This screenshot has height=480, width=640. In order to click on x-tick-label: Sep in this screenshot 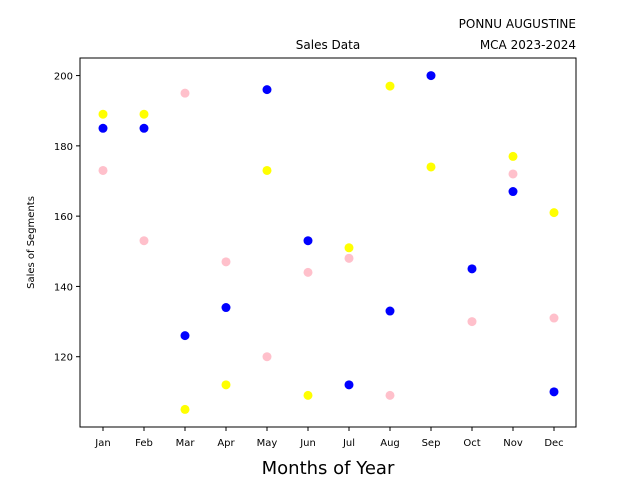, I will do `click(431, 443)`.